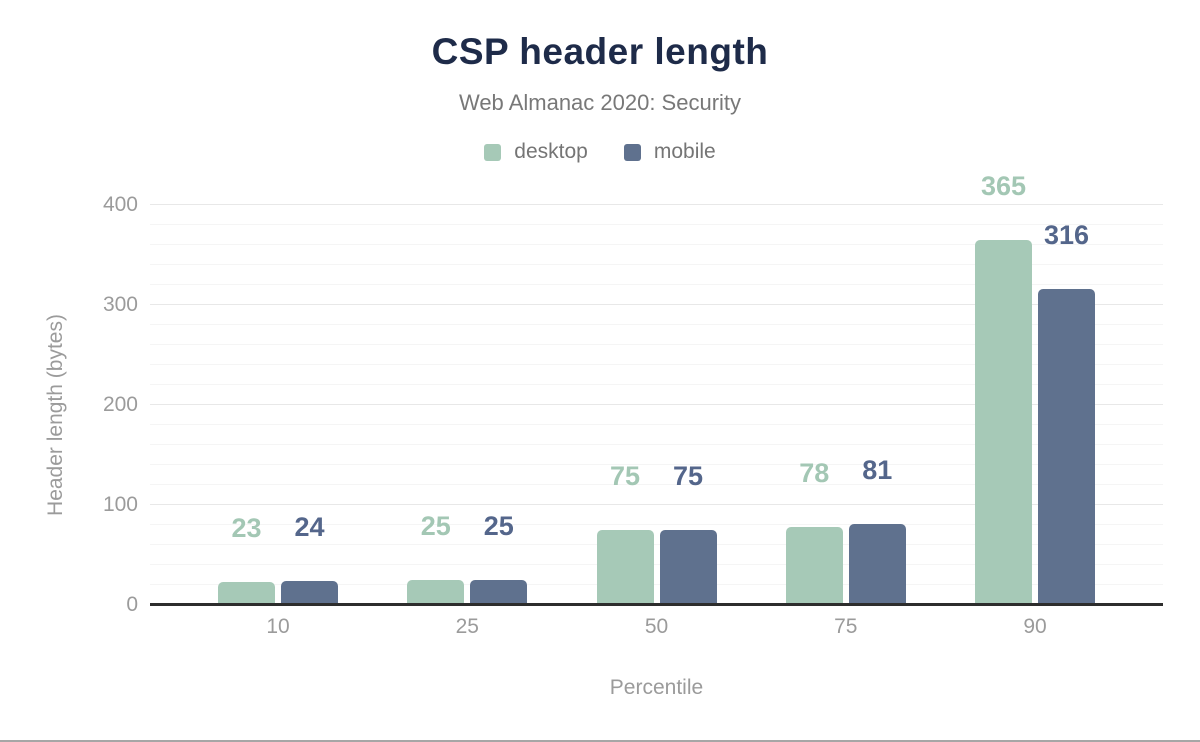 This screenshot has height=742, width=1200. Describe the element at coordinates (120, 304) in the screenshot. I see `y-tick-300: 300` at that location.